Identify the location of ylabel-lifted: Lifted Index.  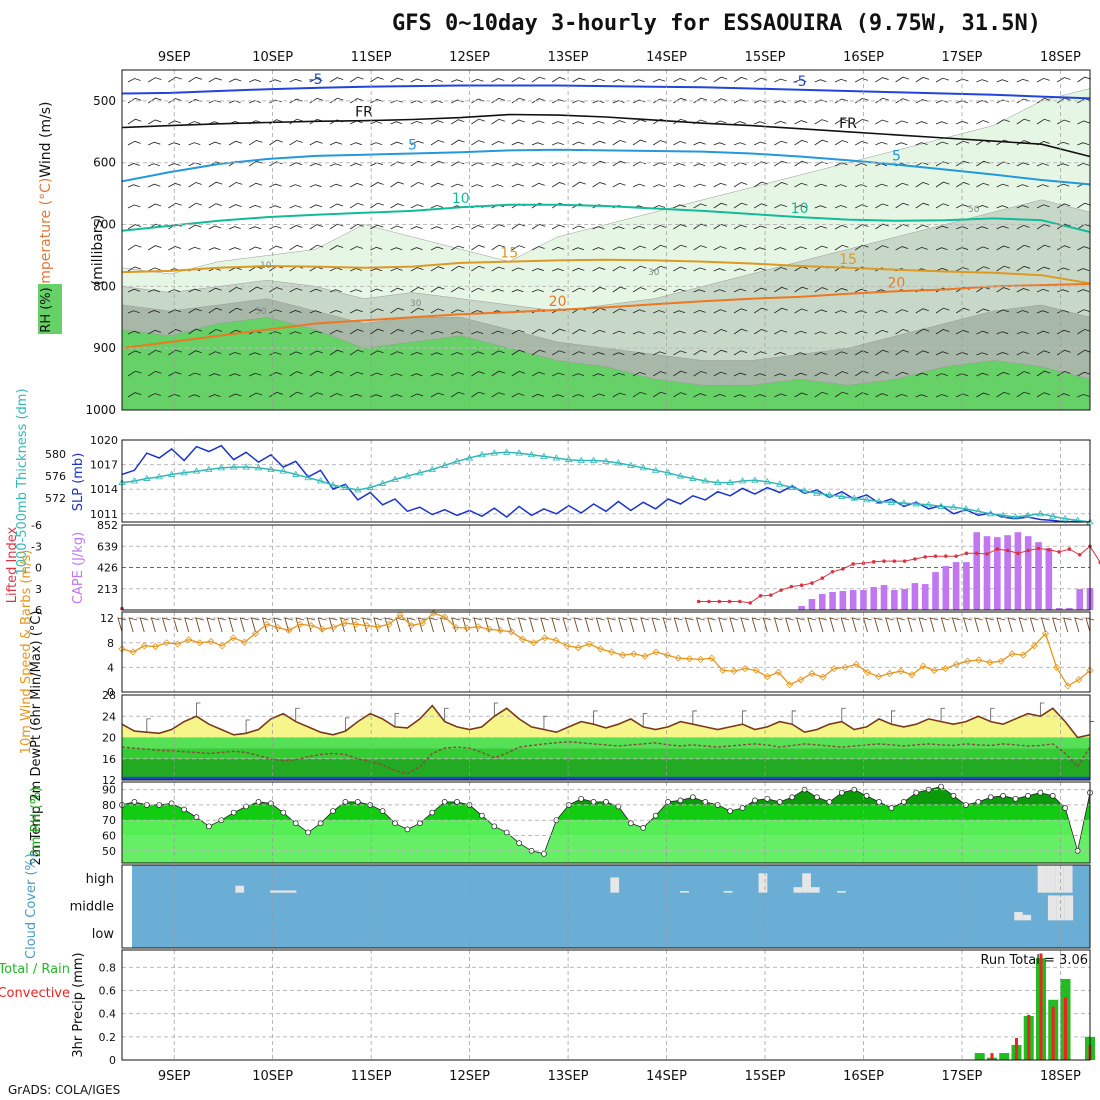
(12, 564).